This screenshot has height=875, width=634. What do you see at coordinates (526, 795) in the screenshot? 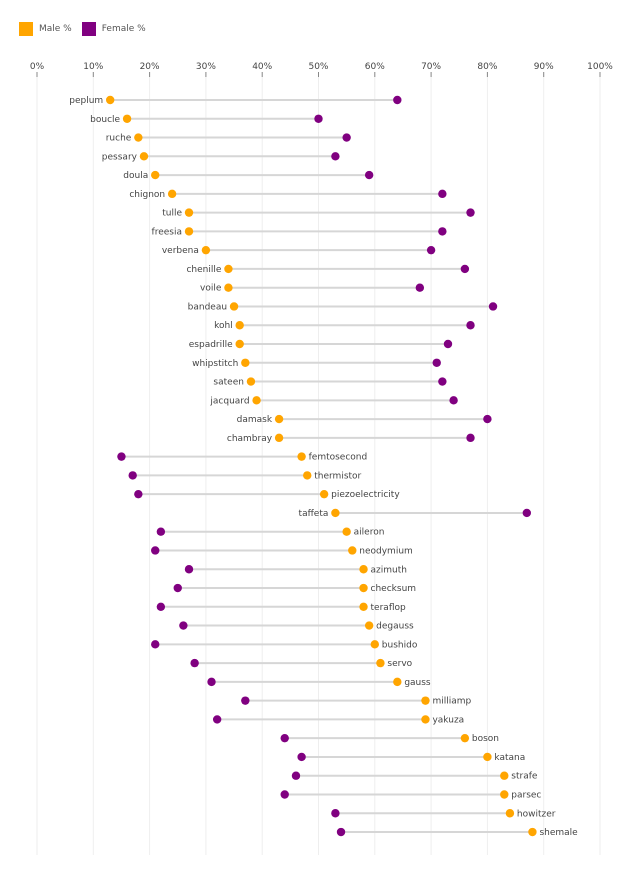
I see `row-label: parsec` at bounding box center [526, 795].